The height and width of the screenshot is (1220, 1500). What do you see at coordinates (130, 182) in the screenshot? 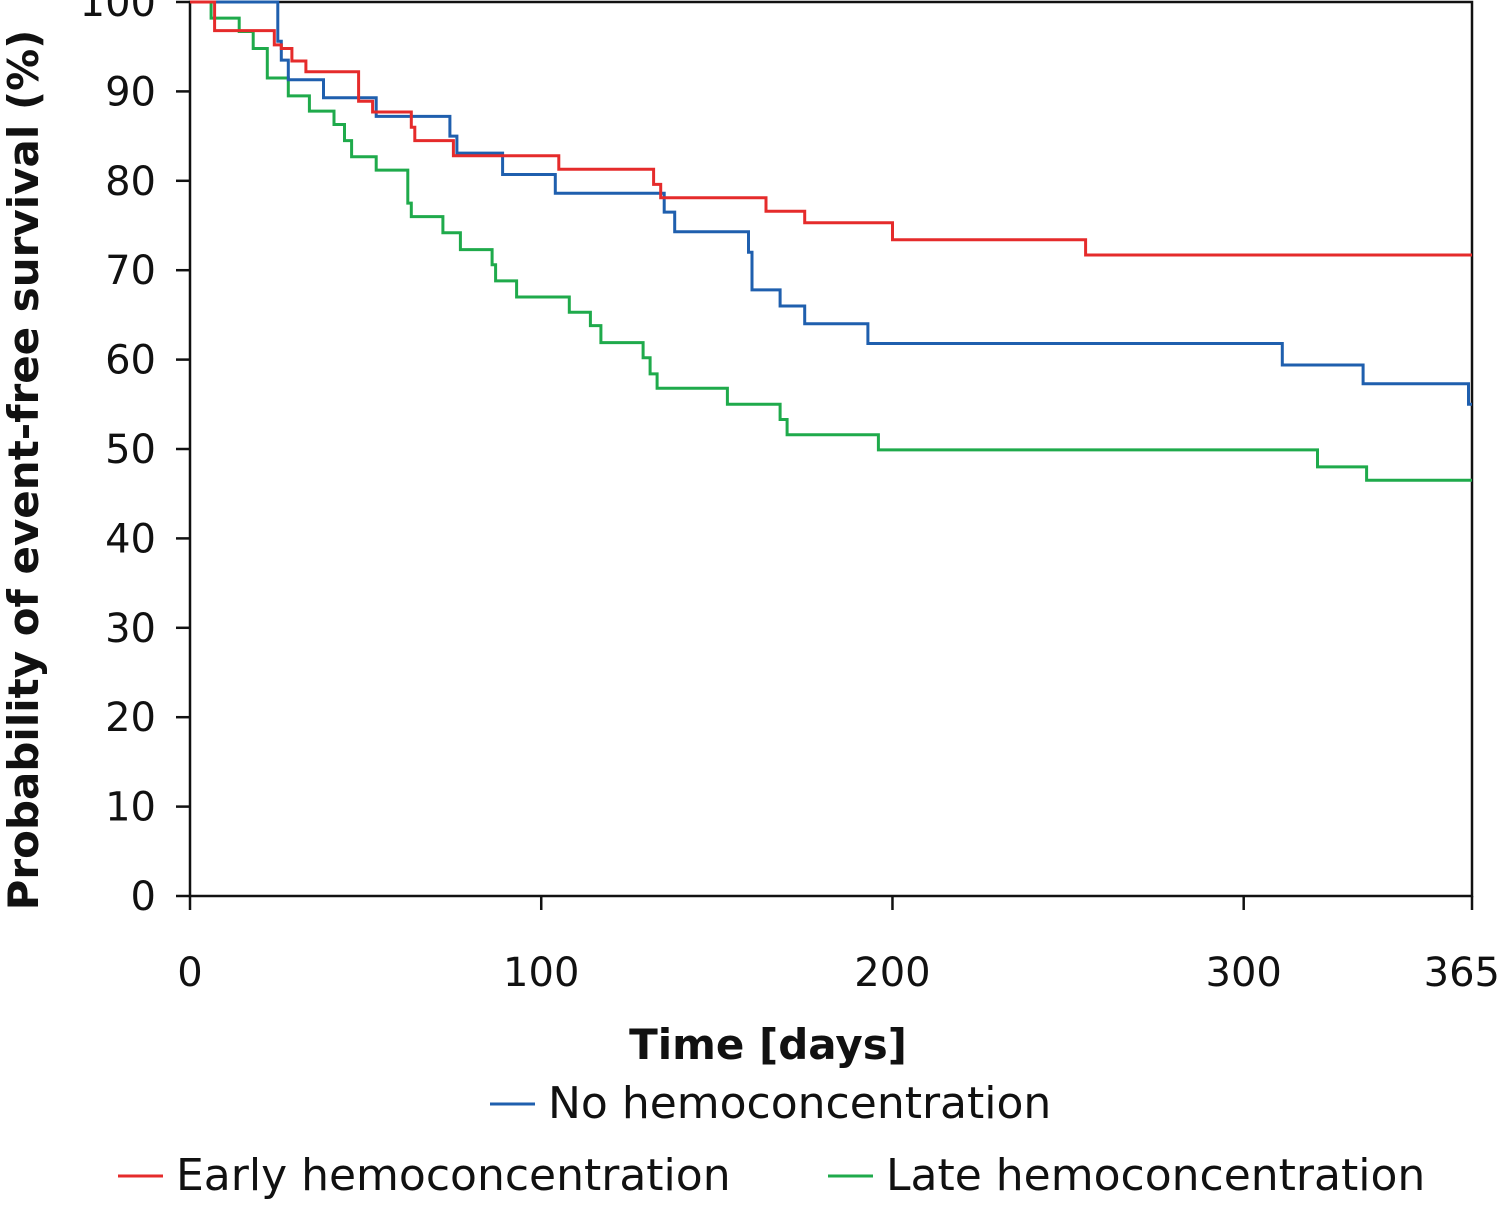
I see `y-tick-label: 80` at bounding box center [130, 182].